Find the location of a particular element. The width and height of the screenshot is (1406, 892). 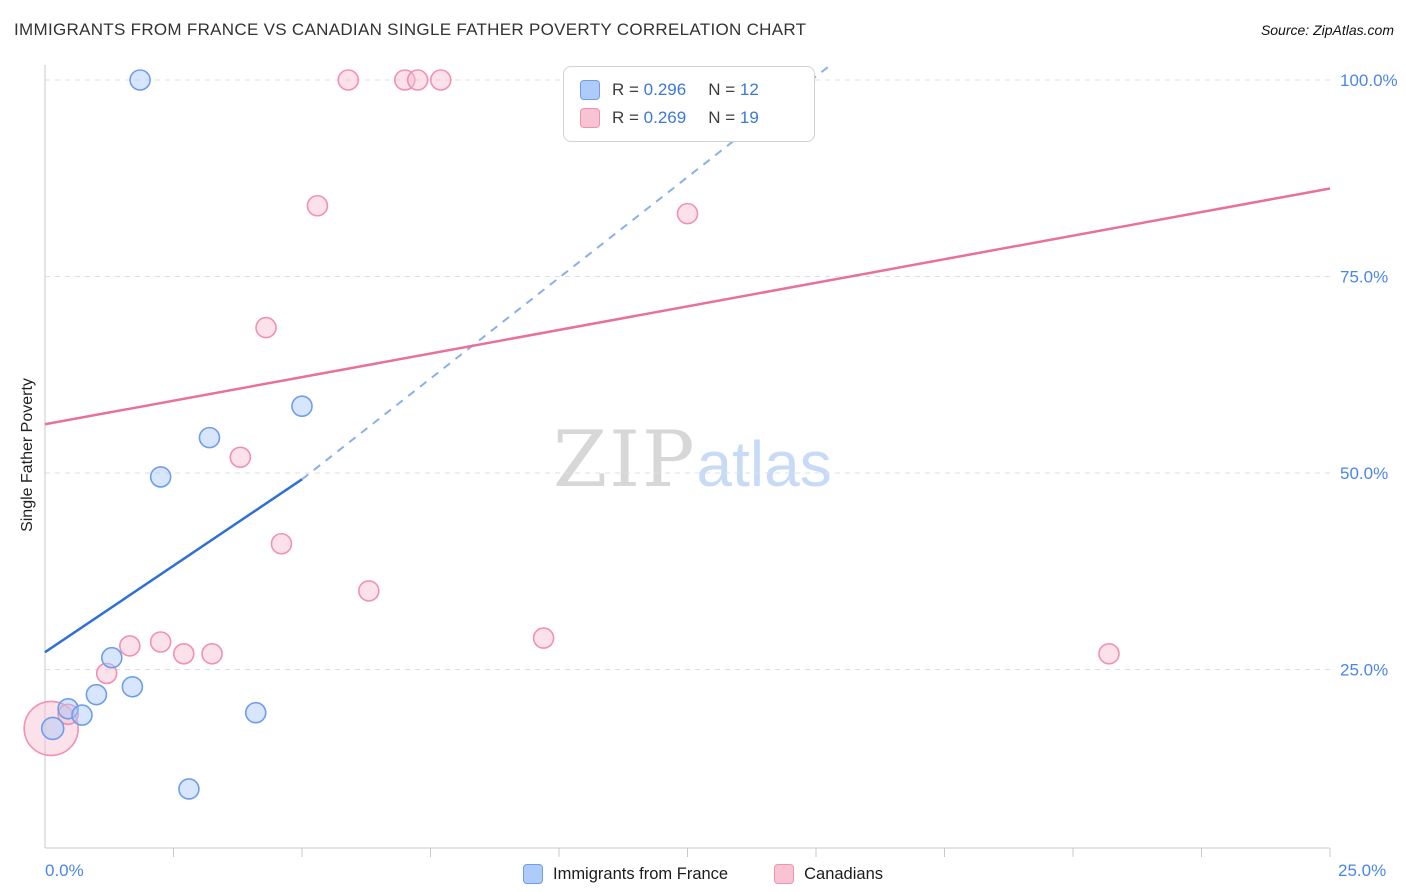

n-value-canadians: 19 is located at coordinates (749, 117).